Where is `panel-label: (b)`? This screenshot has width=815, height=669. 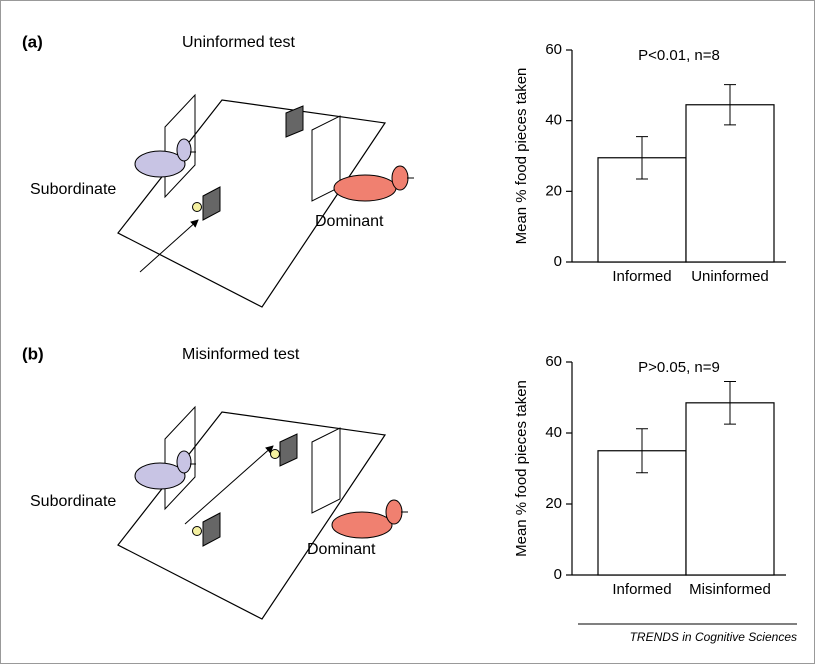
panel-label: (b) is located at coordinates (33, 353).